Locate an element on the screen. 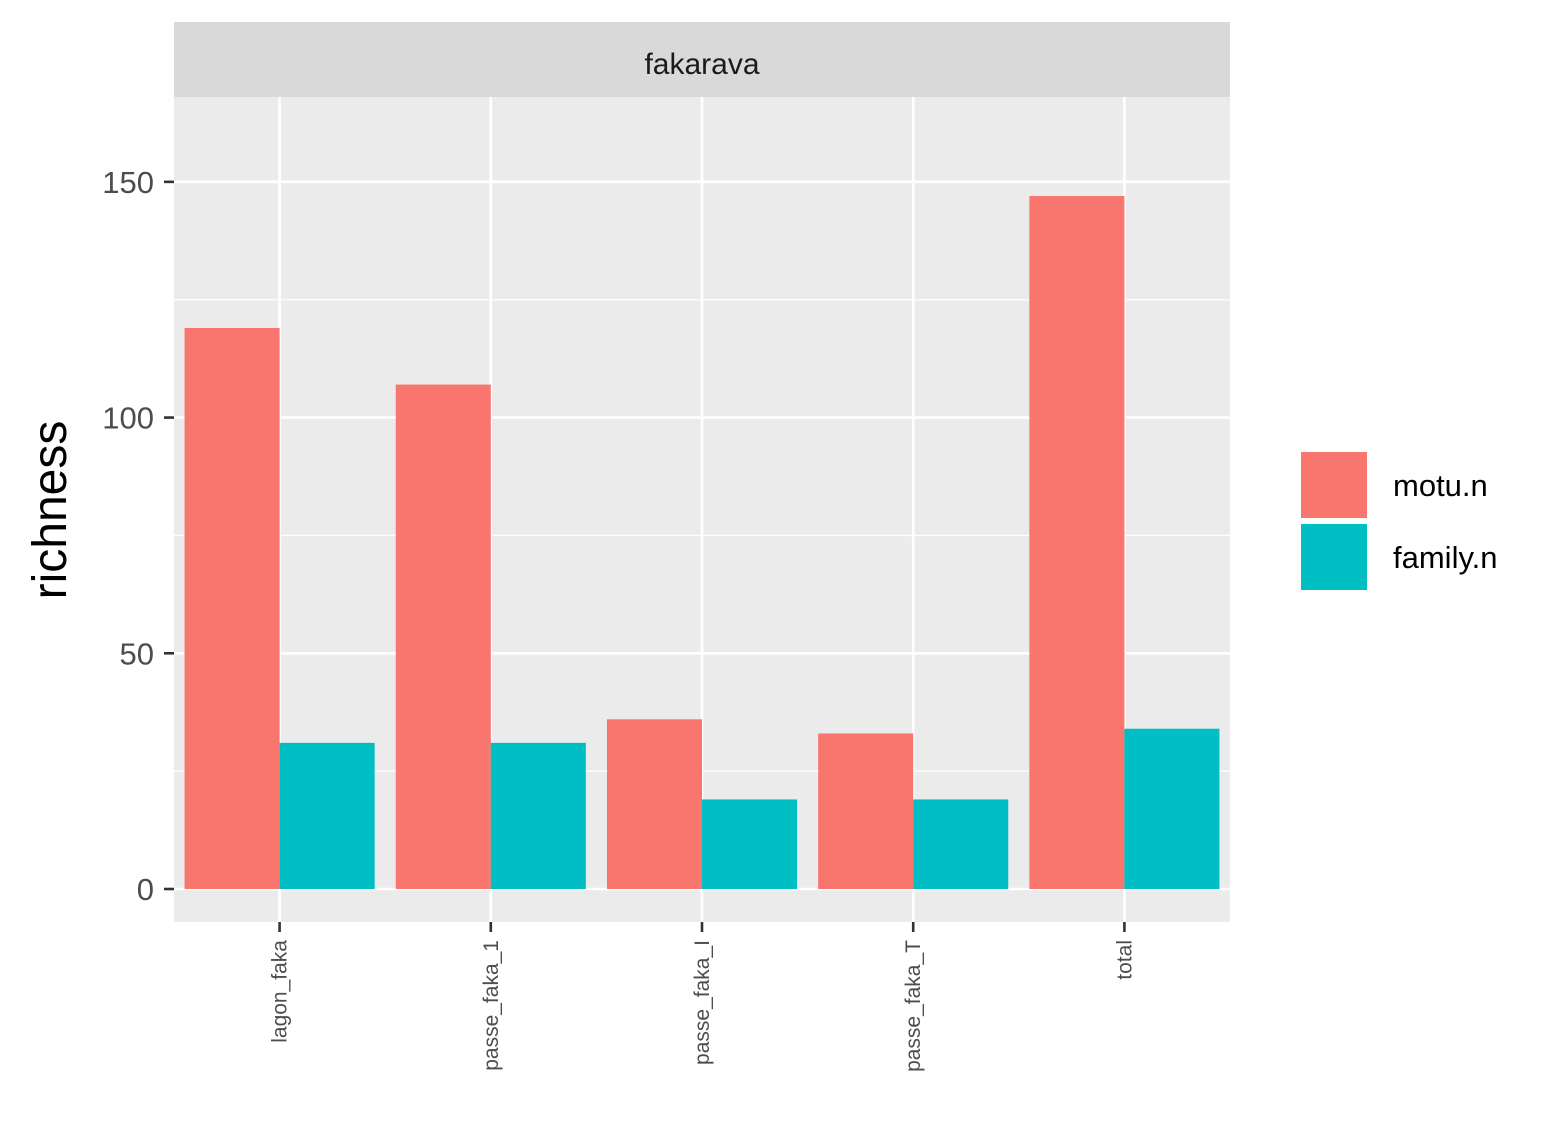 The height and width of the screenshot is (1125, 1562). bar-family.n-passe_faka_I is located at coordinates (750, 844).